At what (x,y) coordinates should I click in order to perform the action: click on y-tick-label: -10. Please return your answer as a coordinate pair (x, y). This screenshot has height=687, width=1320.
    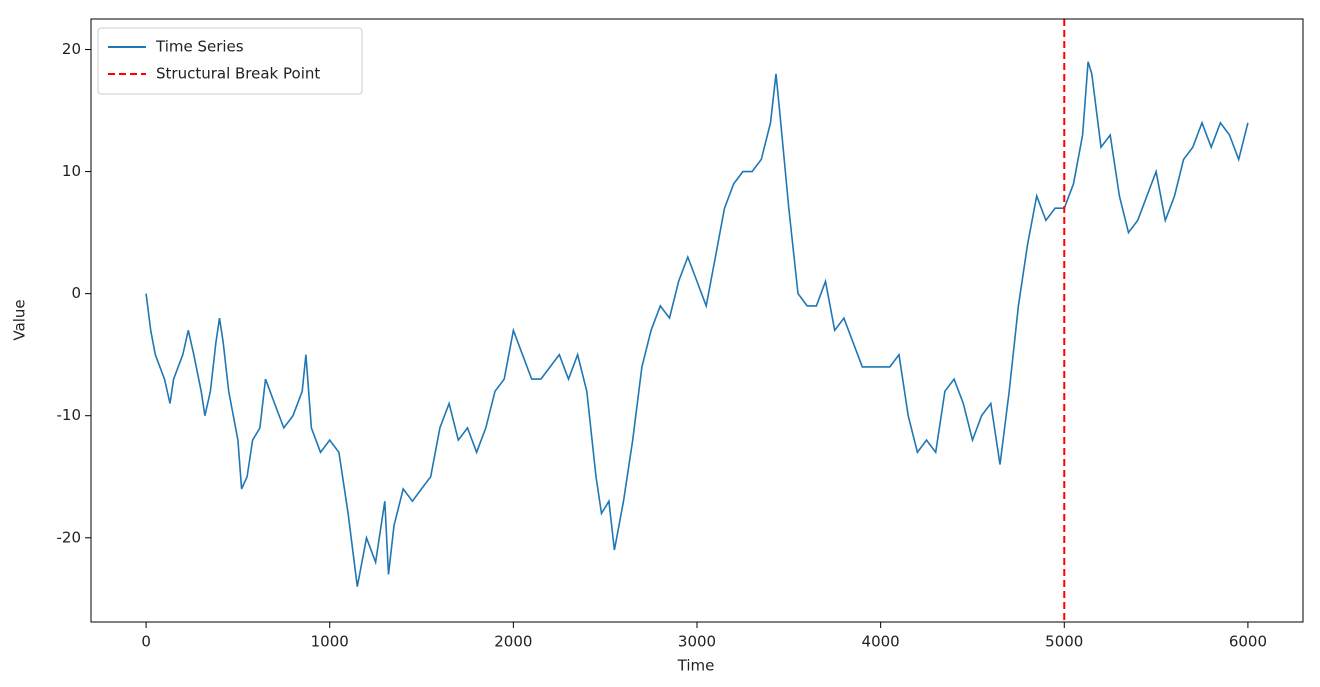
    Looking at the image, I should click on (69, 415).